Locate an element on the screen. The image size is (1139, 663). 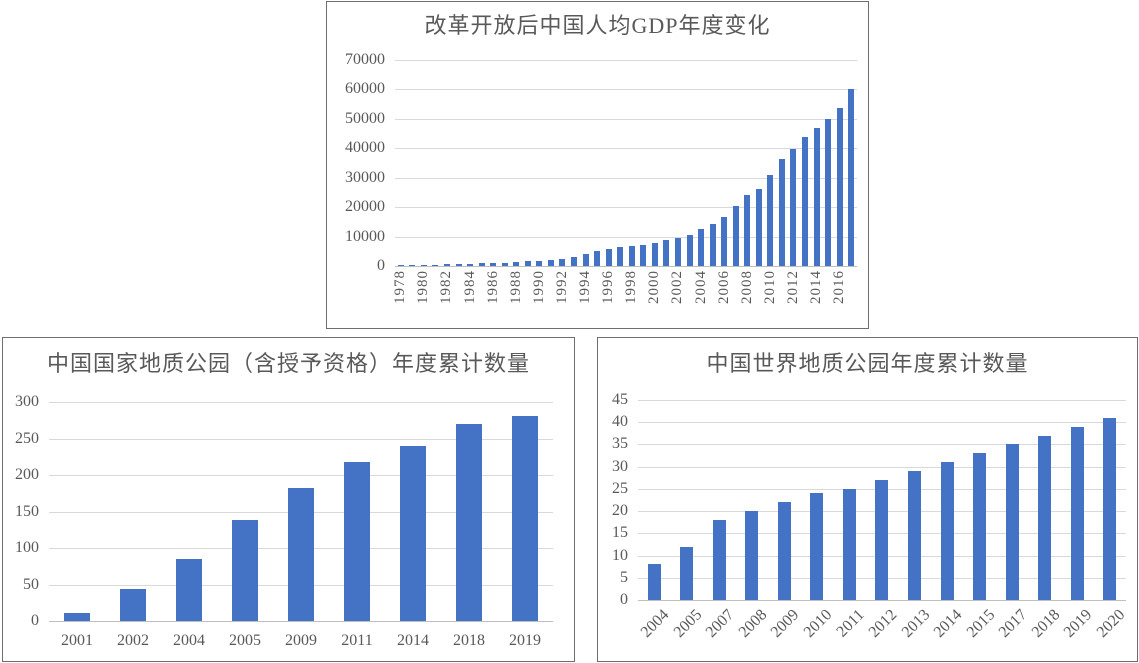
chart-title: 改革开放后中国人均GDP年度变化 is located at coordinates (597, 25).